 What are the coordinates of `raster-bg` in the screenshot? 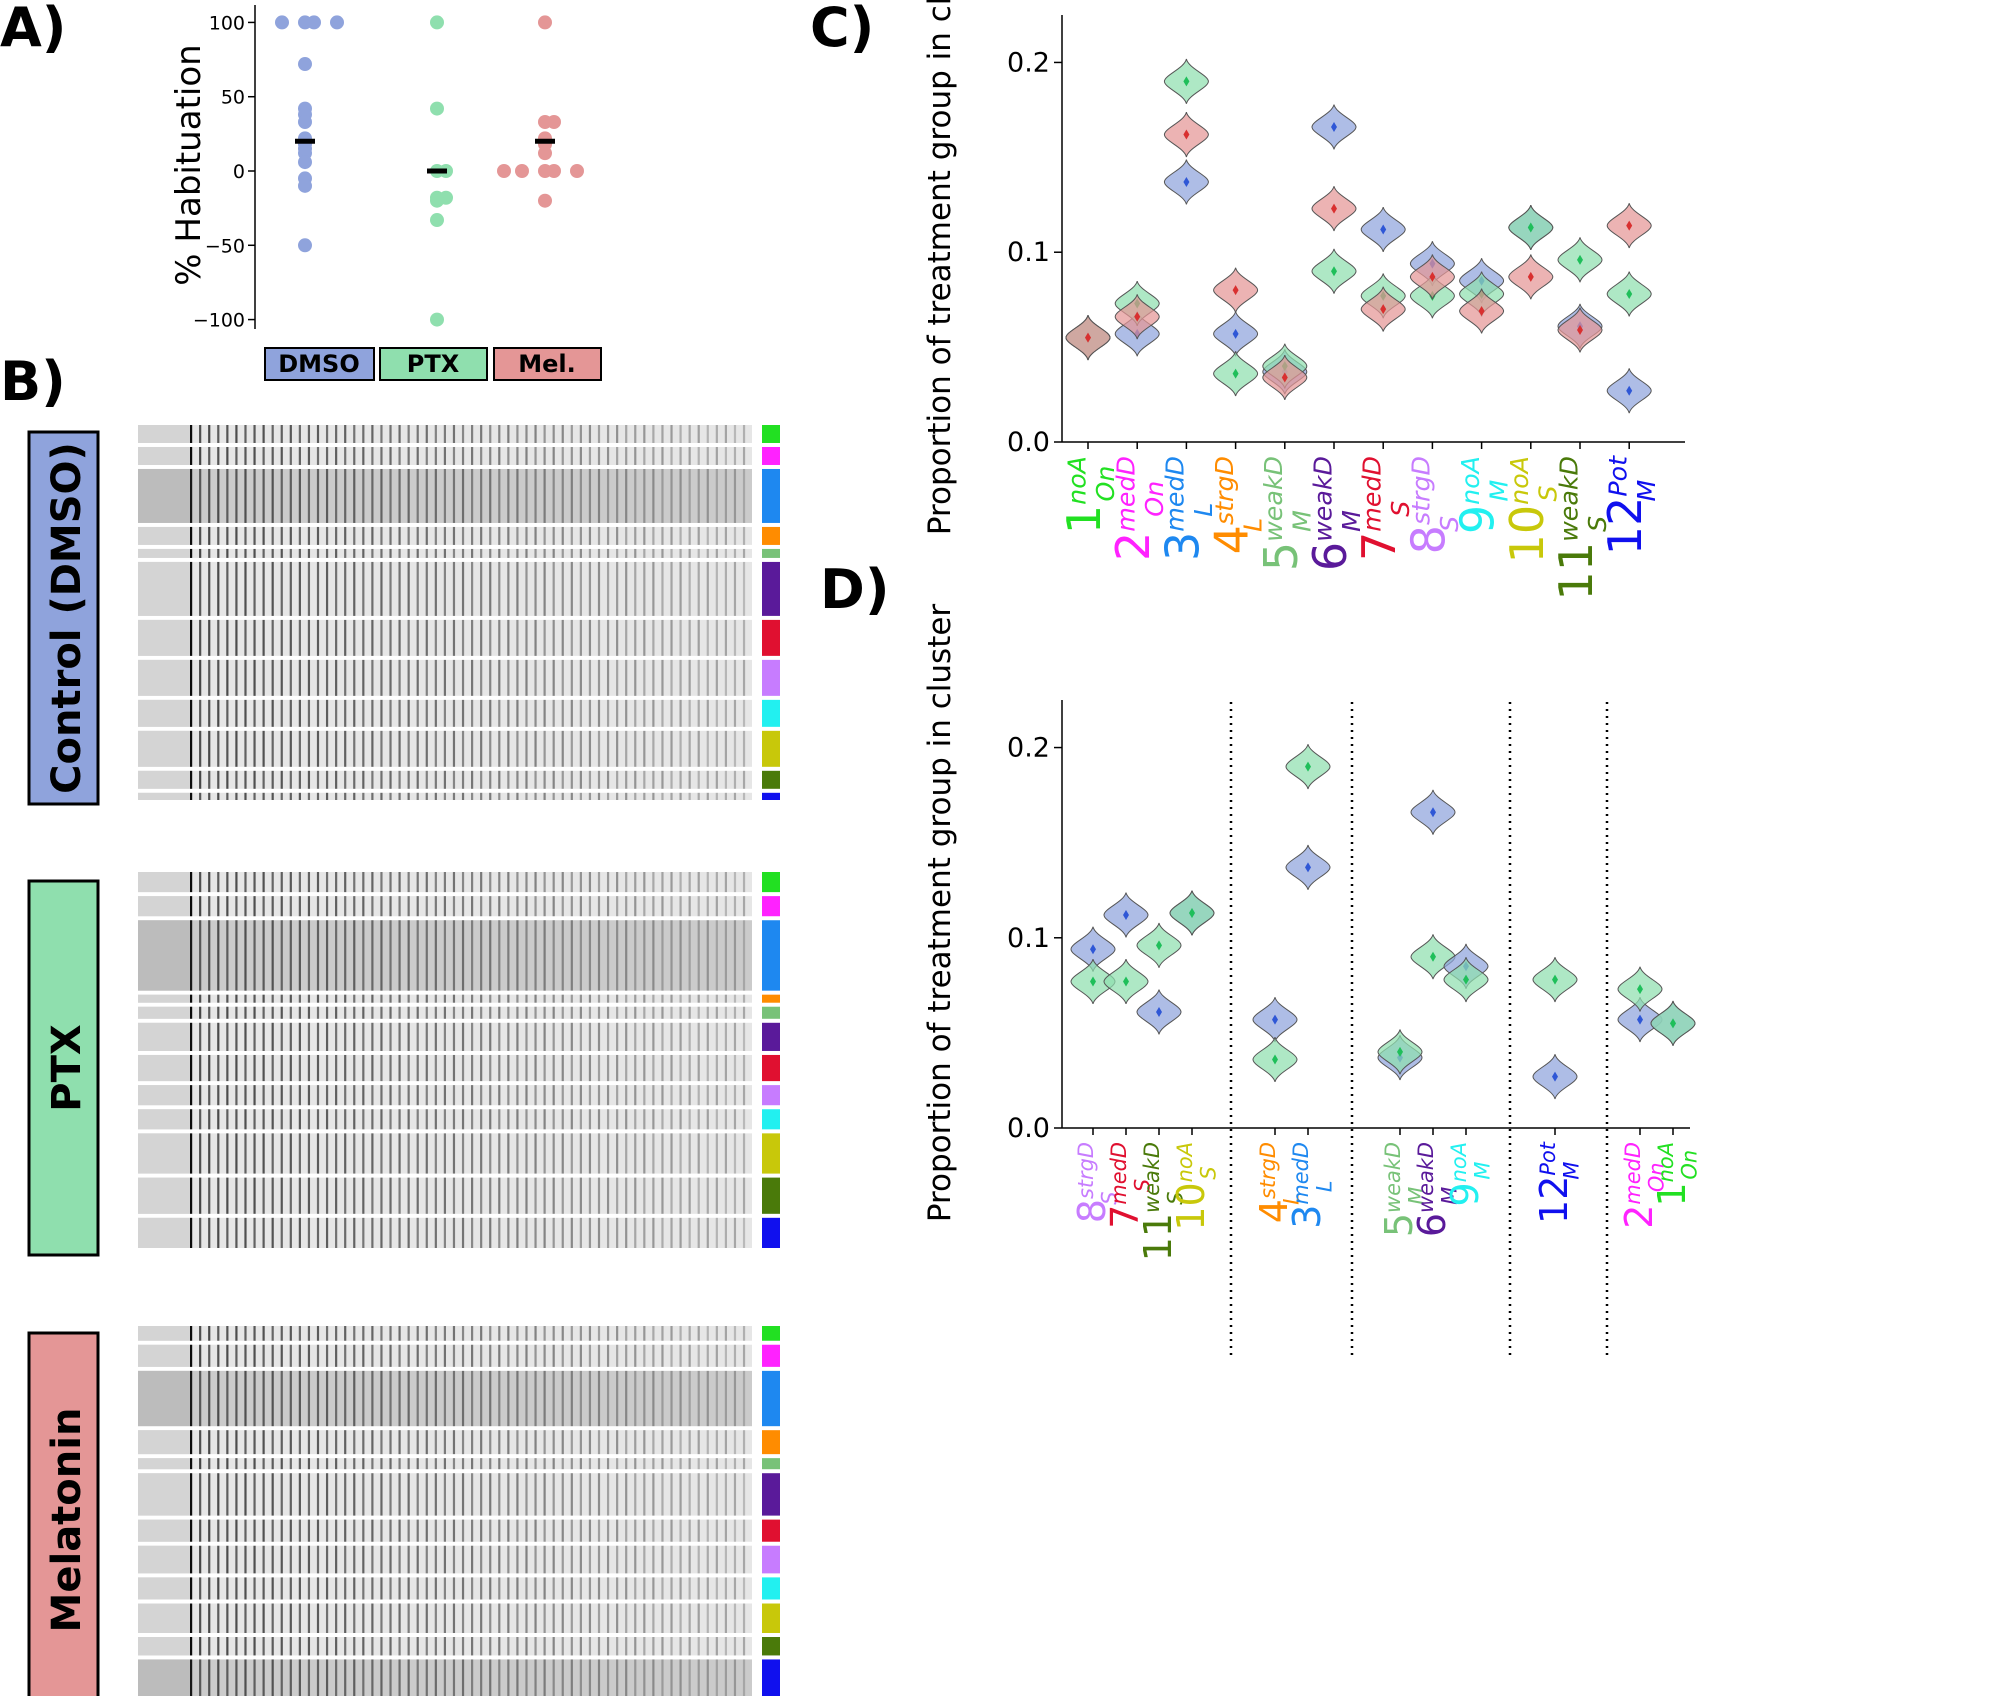 It's located at (445, 1068).